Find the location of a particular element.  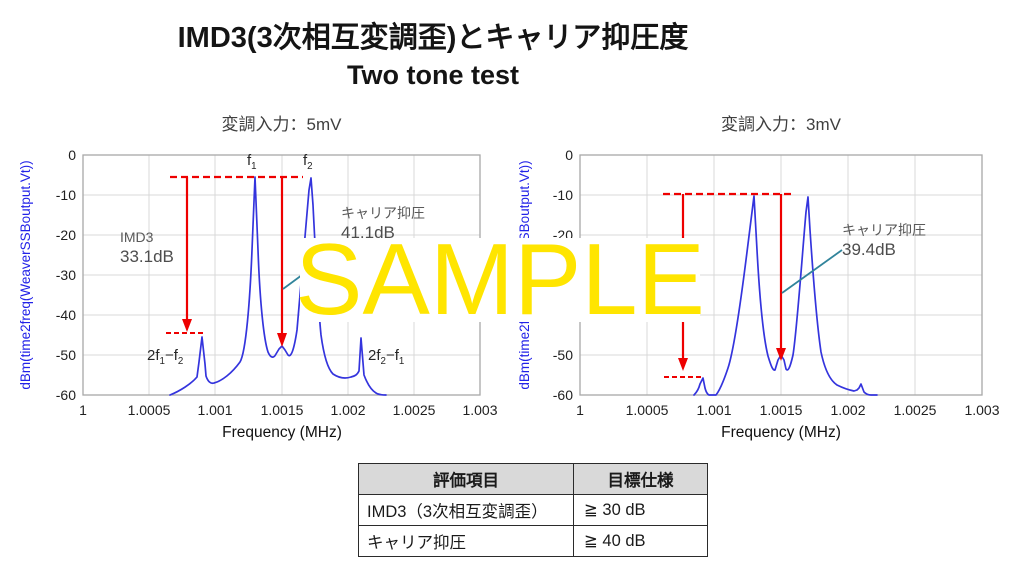

left-chart-title: 変調入力：5mV is located at coordinates (281, 124).